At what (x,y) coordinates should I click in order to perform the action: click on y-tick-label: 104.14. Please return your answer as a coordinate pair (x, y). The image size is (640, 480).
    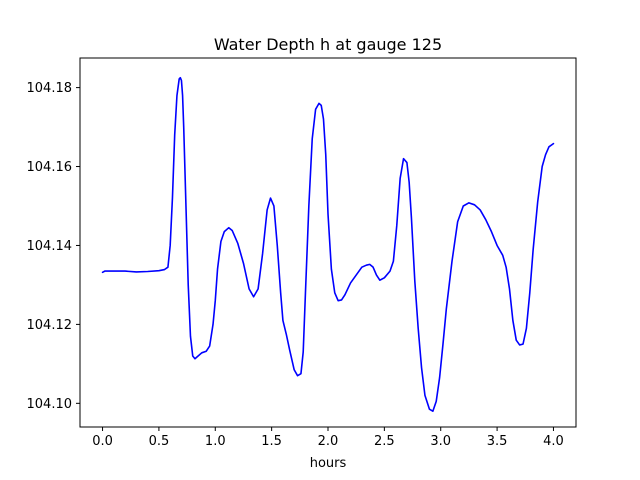
    Looking at the image, I should click on (50, 246).